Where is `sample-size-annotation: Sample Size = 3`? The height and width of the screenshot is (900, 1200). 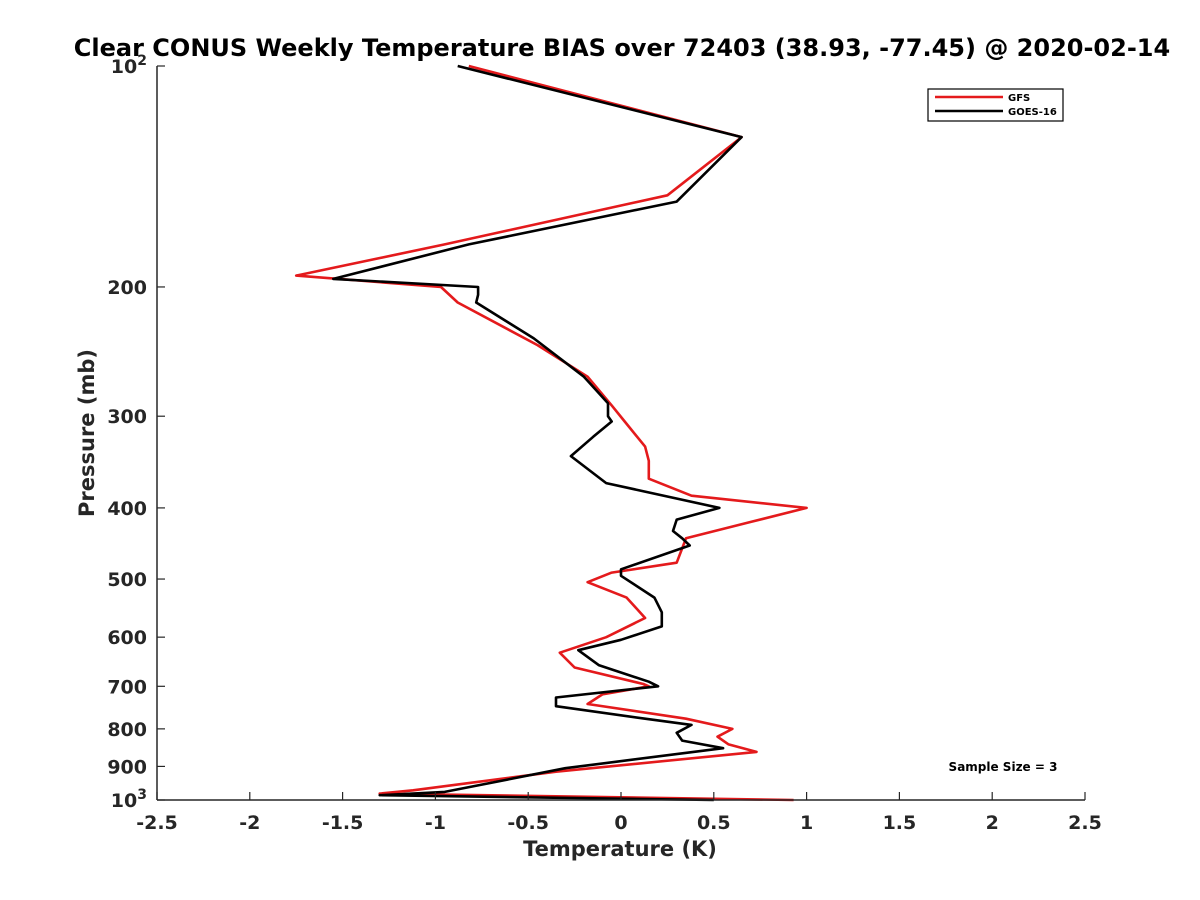 sample-size-annotation: Sample Size = 3 is located at coordinates (1003, 767).